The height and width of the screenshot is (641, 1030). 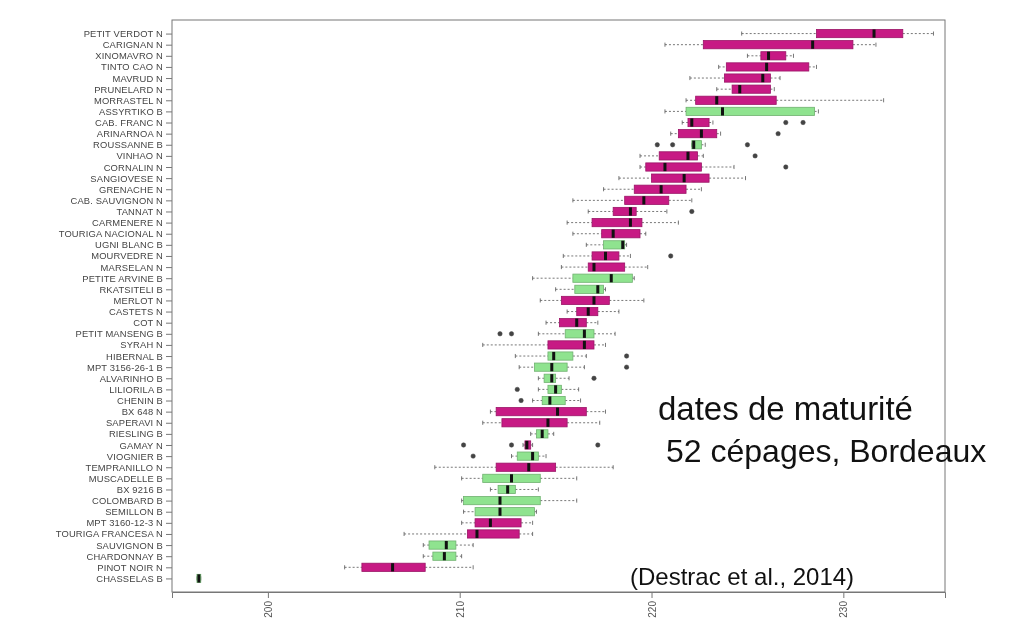 What do you see at coordinates (133, 167) in the screenshot?
I see `y-tick-label: CORNALIN N` at bounding box center [133, 167].